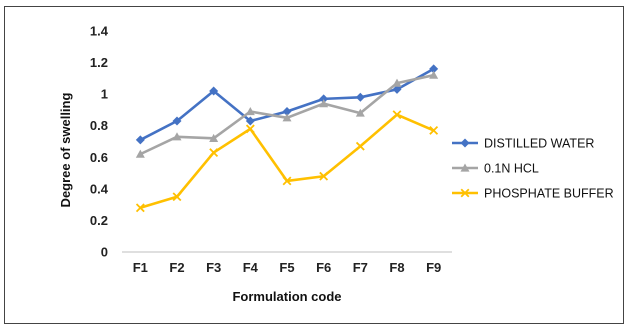  I want to click on x-tick-label: F4, so click(251, 267).